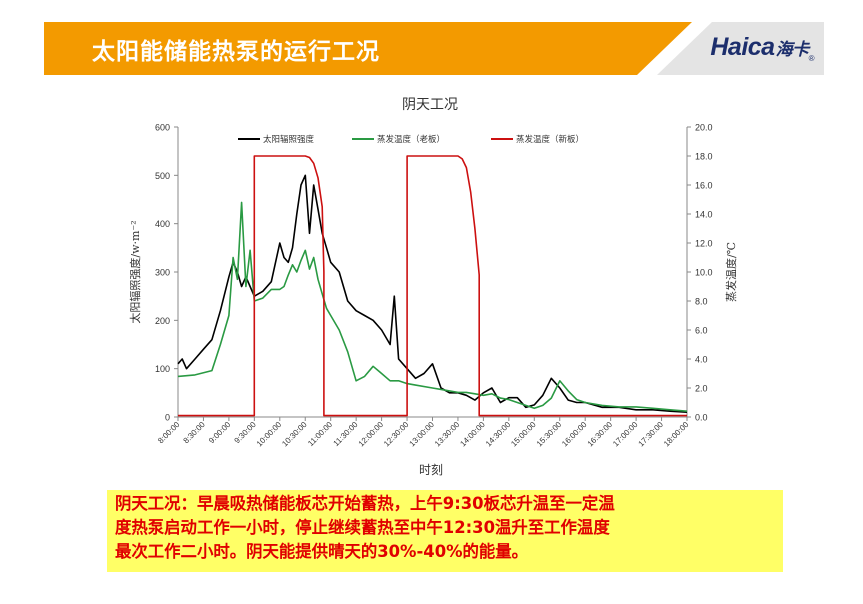 This screenshot has height=604, width=863. Describe the element at coordinates (625, 434) in the screenshot. I see `x-tick-label: 17:00:00` at that location.